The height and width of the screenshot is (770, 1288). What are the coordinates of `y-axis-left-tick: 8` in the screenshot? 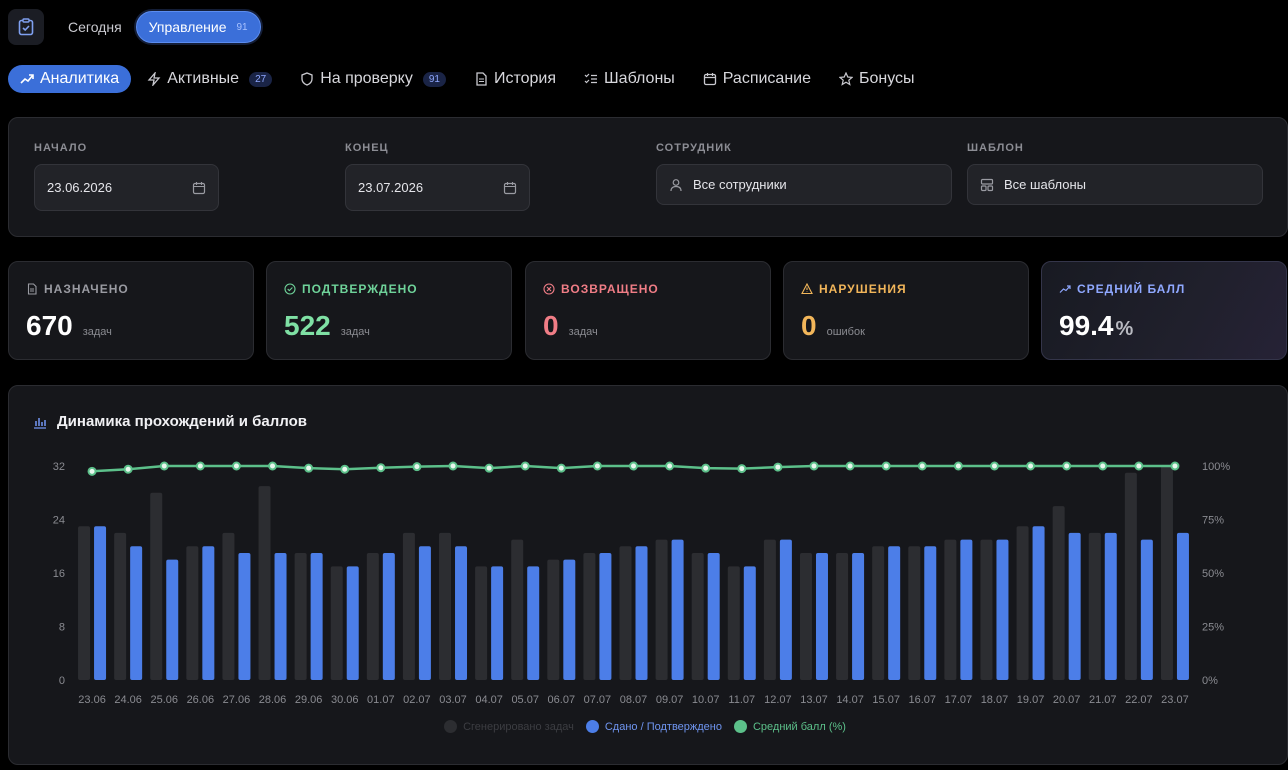 It's located at (62, 628).